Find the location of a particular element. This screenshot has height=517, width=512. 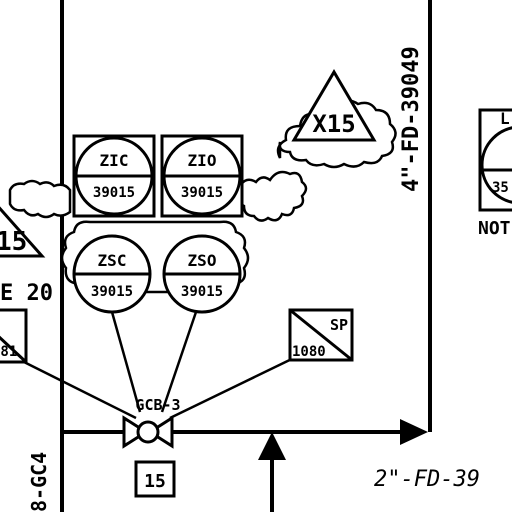

line-label-vertical-left: 8-GC4 is located at coordinates (39, 482).